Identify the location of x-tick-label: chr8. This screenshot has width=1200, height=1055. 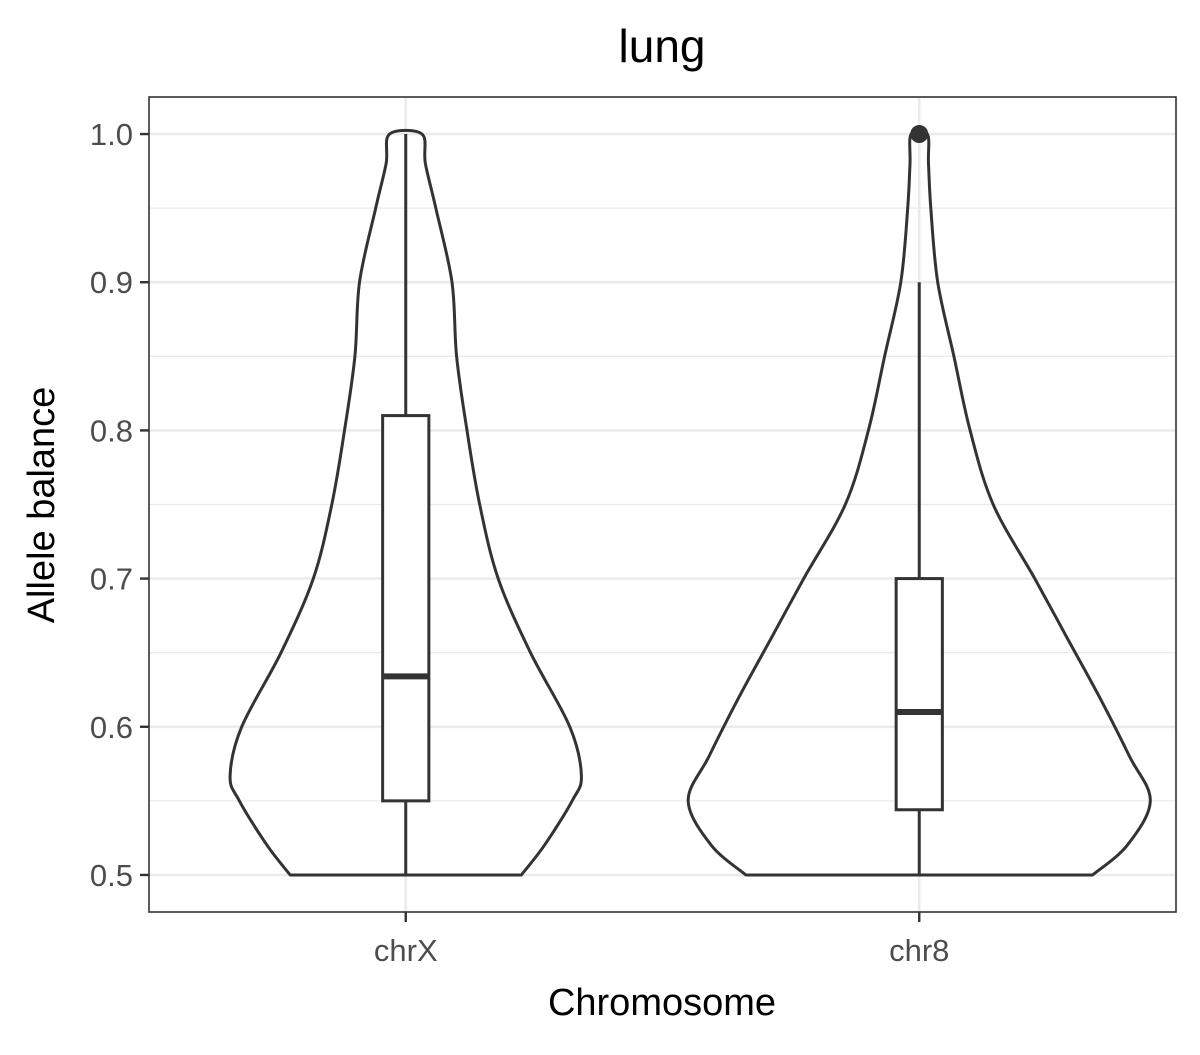
(919, 950).